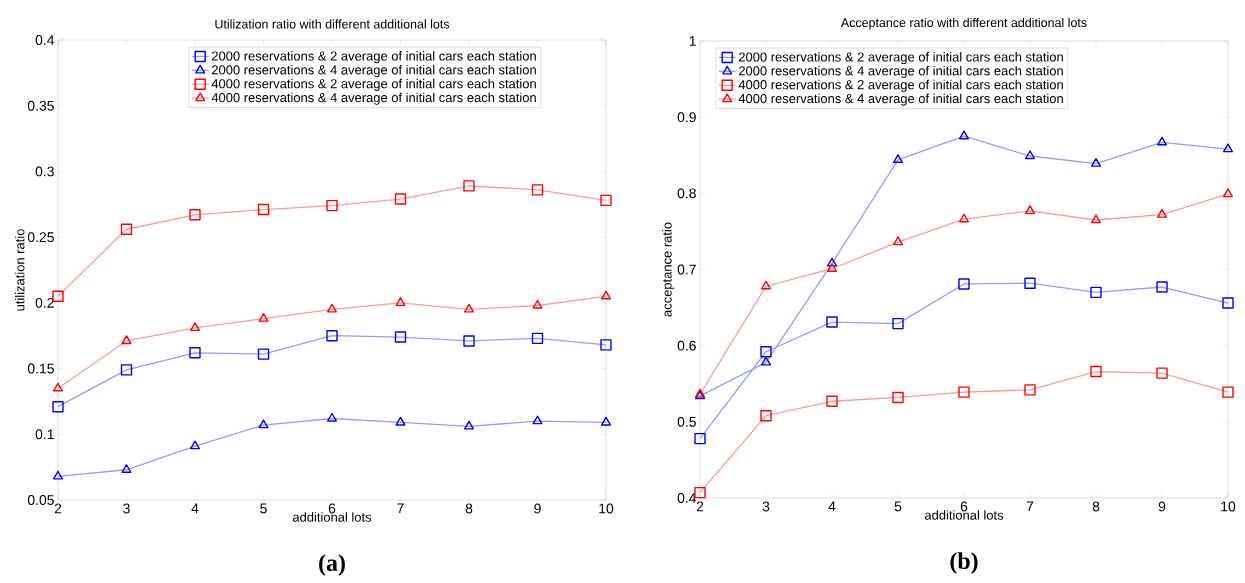  Describe the element at coordinates (40, 500) in the screenshot. I see `y-tick-label: 0.05` at that location.